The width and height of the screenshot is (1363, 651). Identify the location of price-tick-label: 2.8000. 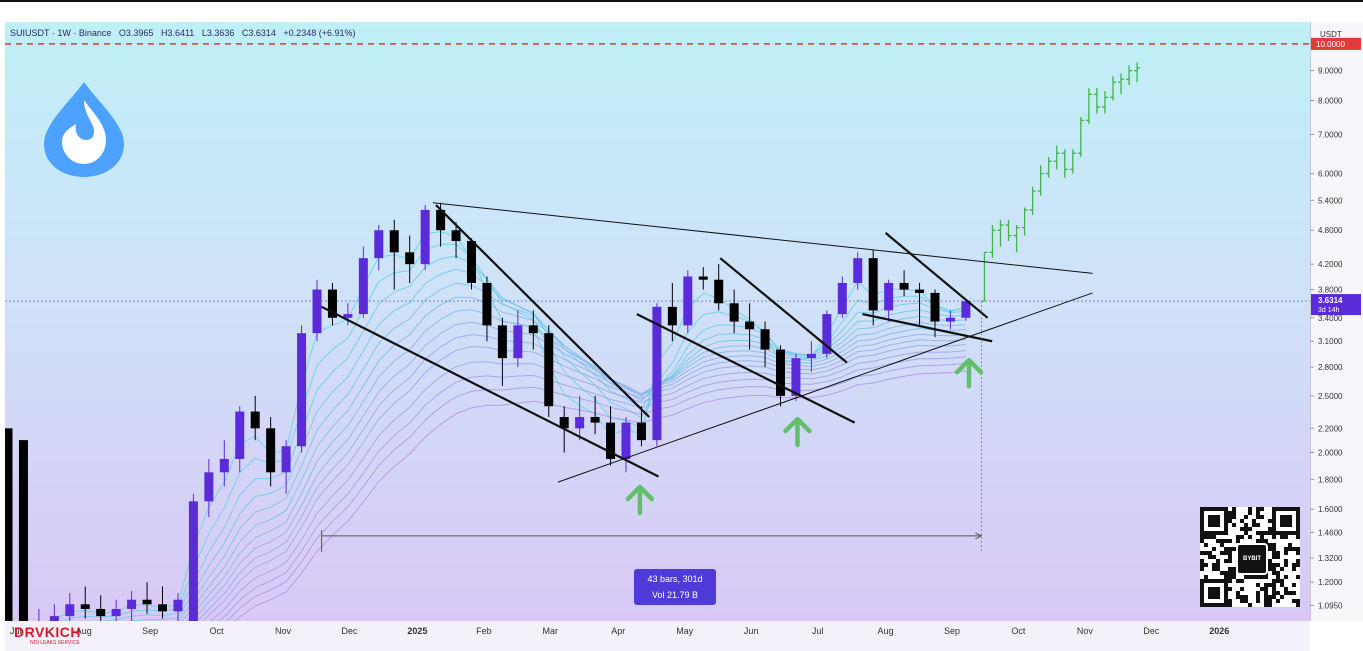
(1330, 367).